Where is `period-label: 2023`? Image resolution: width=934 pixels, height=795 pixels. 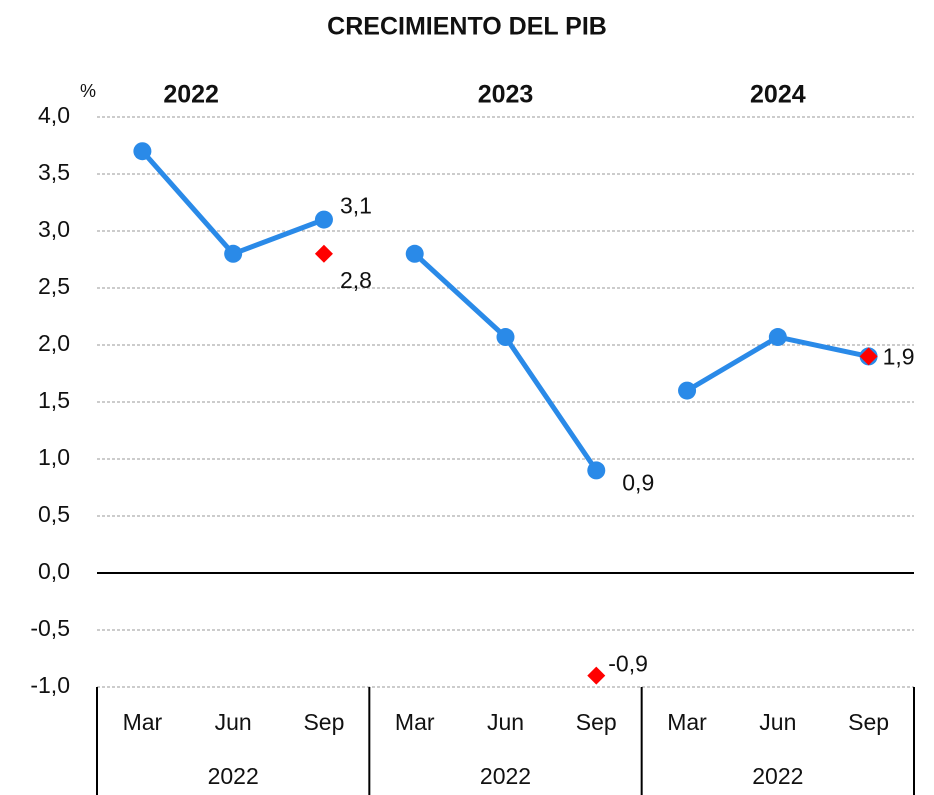
period-label: 2023 is located at coordinates (506, 95).